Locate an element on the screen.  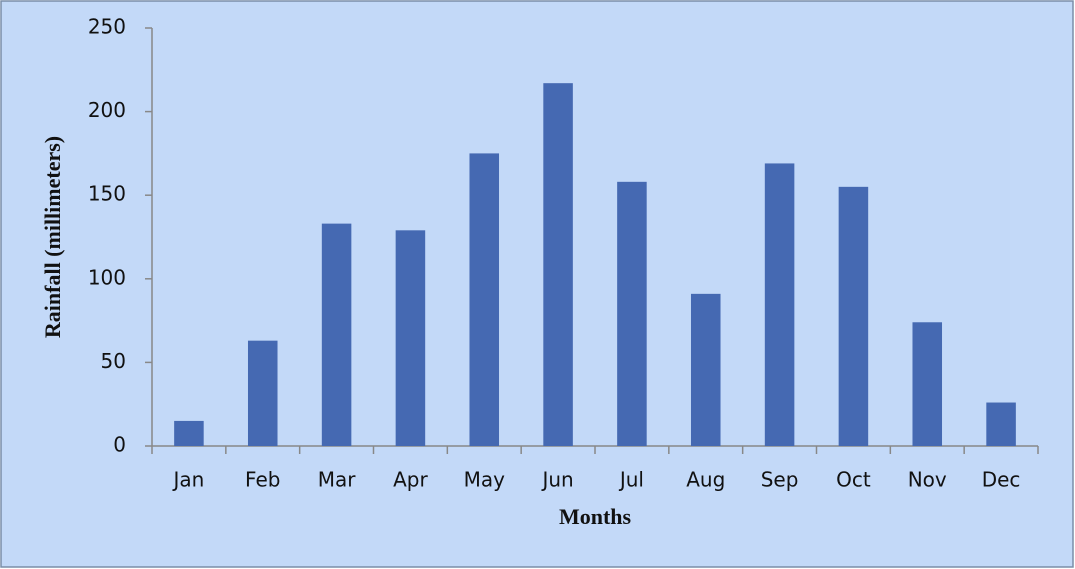
y-tick-label: 200 is located at coordinates (107, 110).